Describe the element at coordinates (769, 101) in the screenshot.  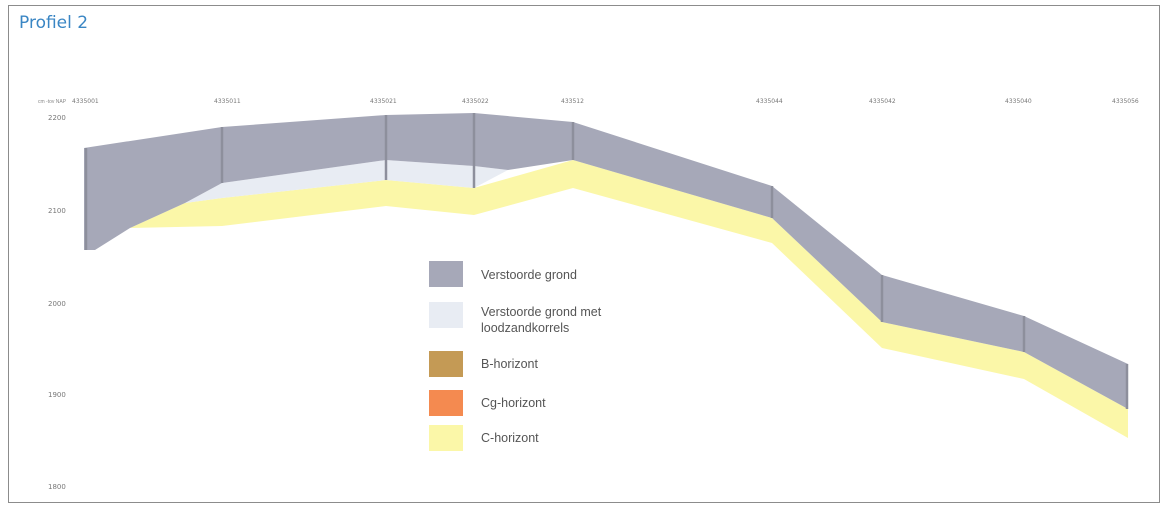
I see `borehole-label: 4335044` at that location.